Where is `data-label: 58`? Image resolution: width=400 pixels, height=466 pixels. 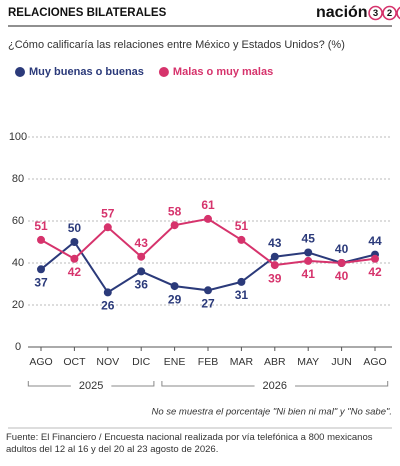 data-label: 58 is located at coordinates (175, 211).